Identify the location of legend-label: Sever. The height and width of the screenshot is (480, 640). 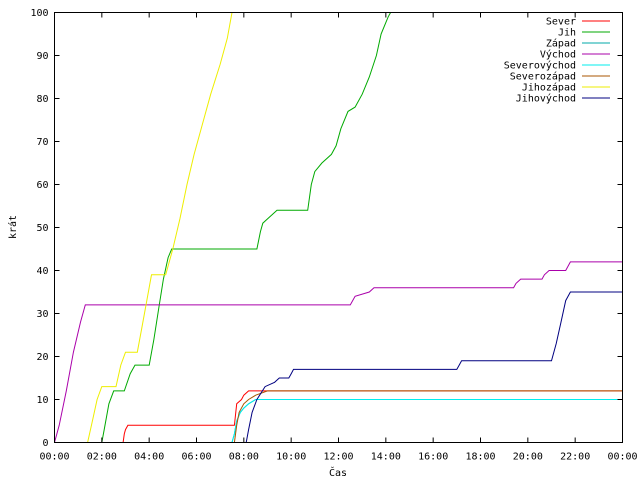
(561, 22).